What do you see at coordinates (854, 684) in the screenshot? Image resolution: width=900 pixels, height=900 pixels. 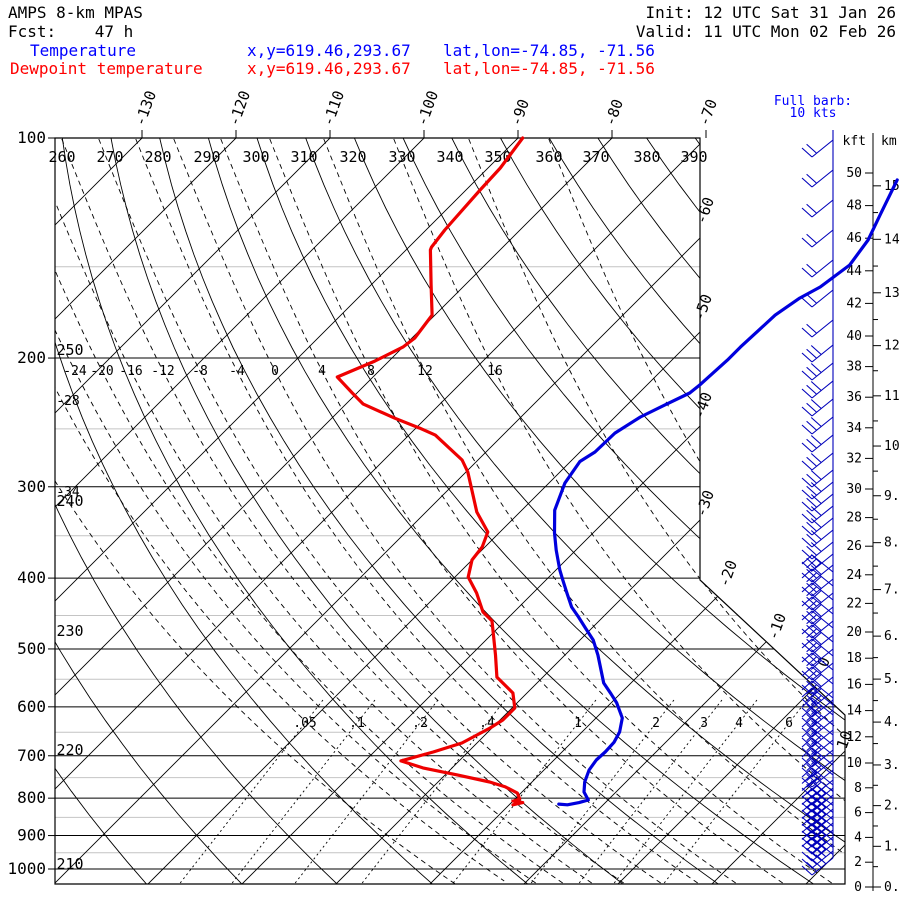 I see `kft-tick-label: 16` at bounding box center [854, 684].